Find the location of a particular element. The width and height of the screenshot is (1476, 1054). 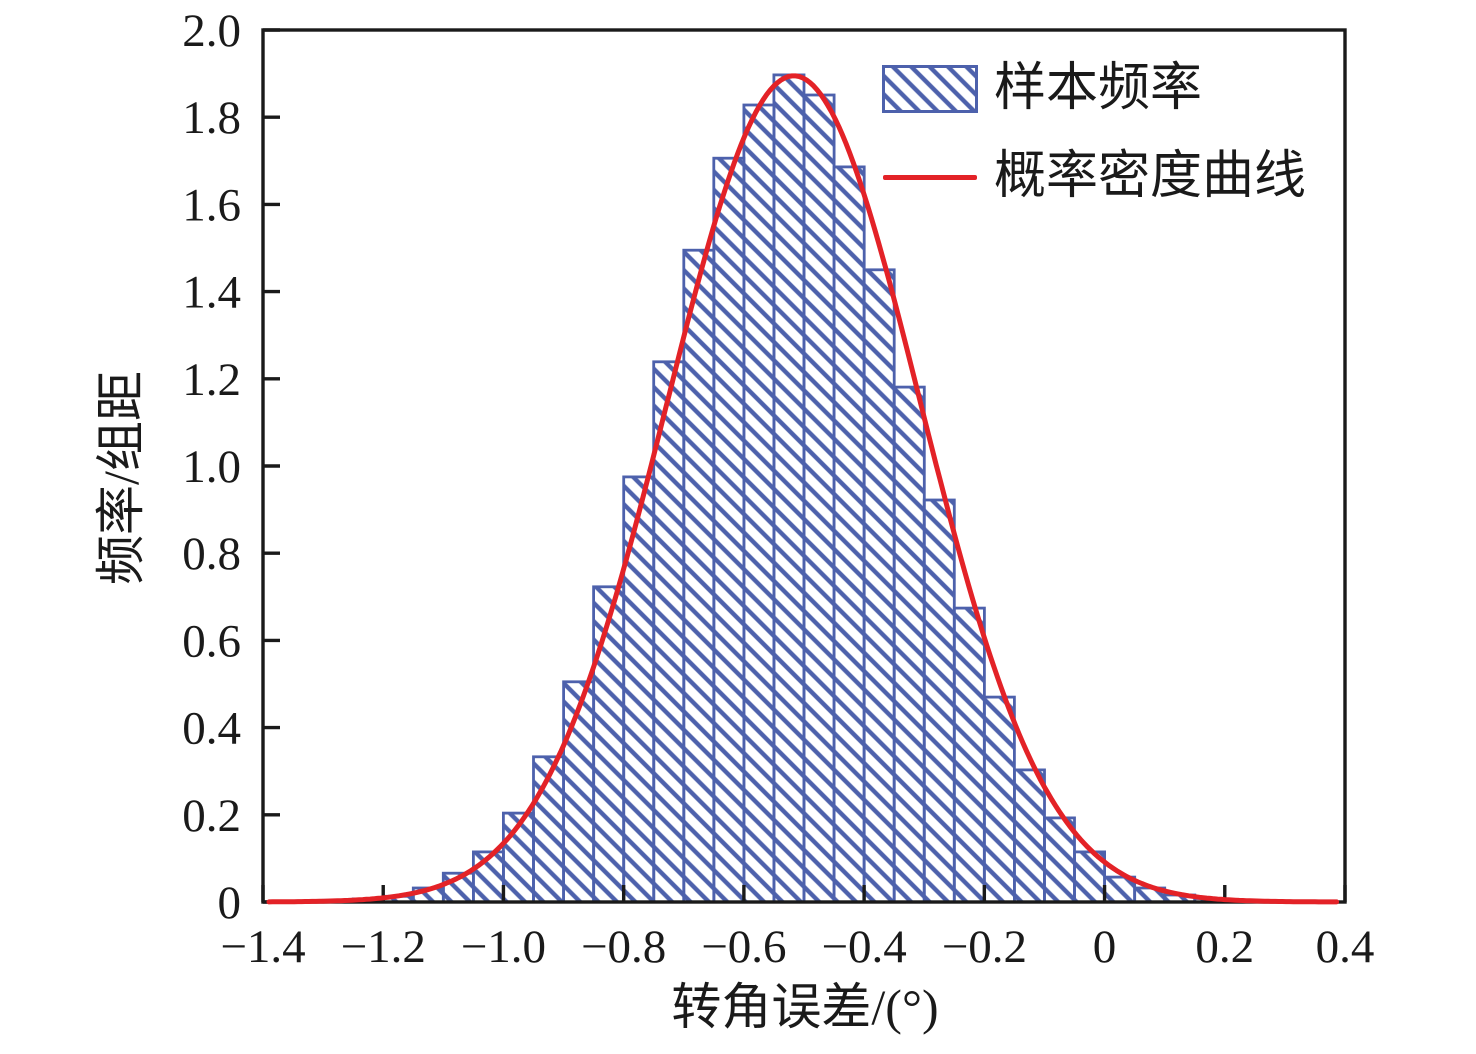

y-tick-label: 1.0 is located at coordinates (211, 467).